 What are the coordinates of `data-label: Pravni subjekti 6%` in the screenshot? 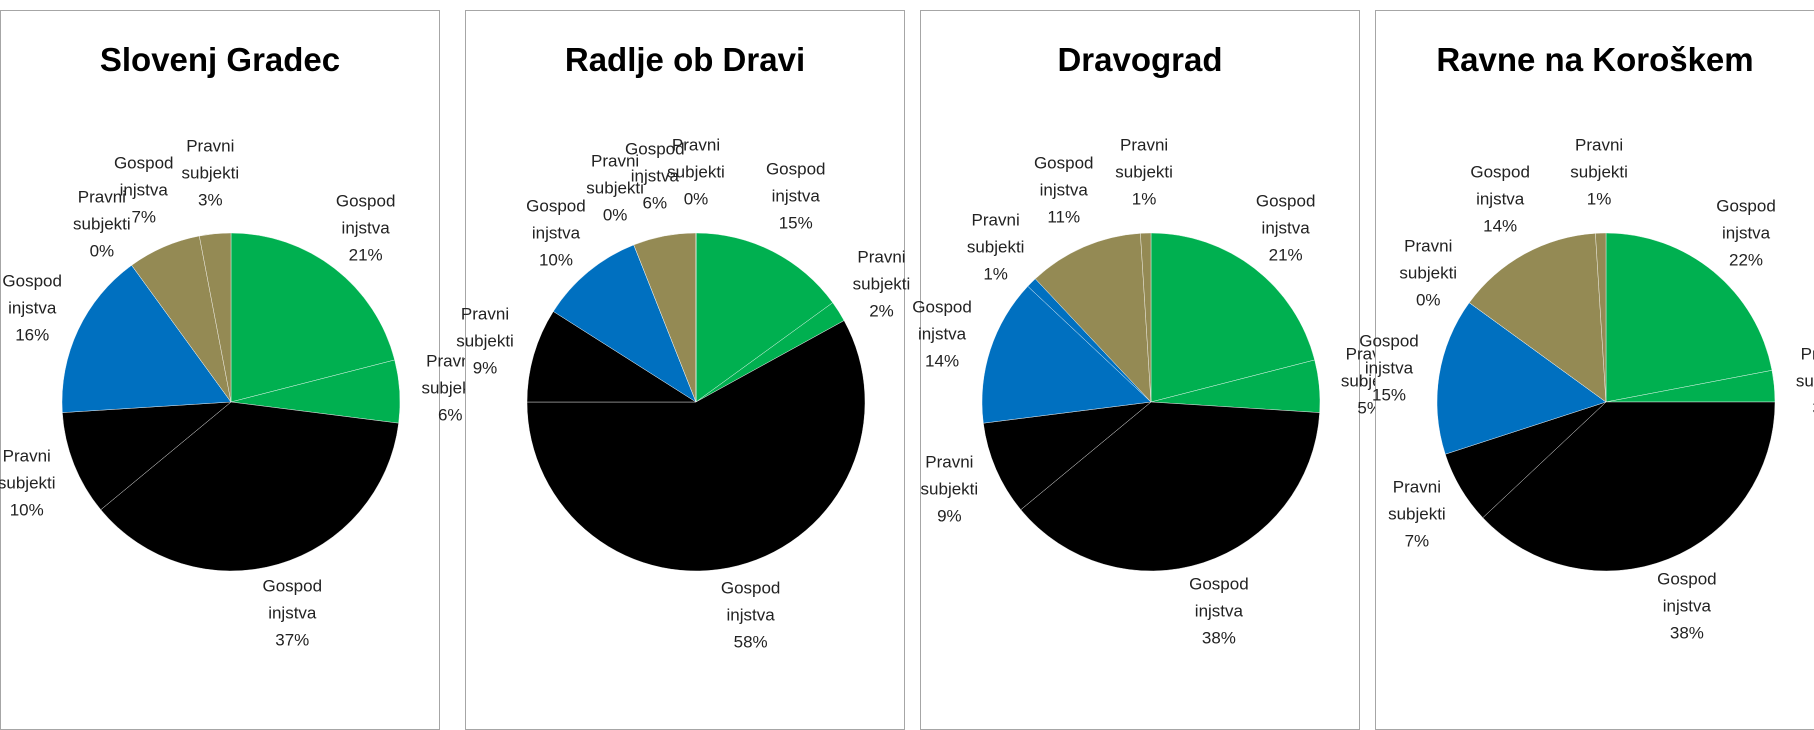 It's located at (450, 388).